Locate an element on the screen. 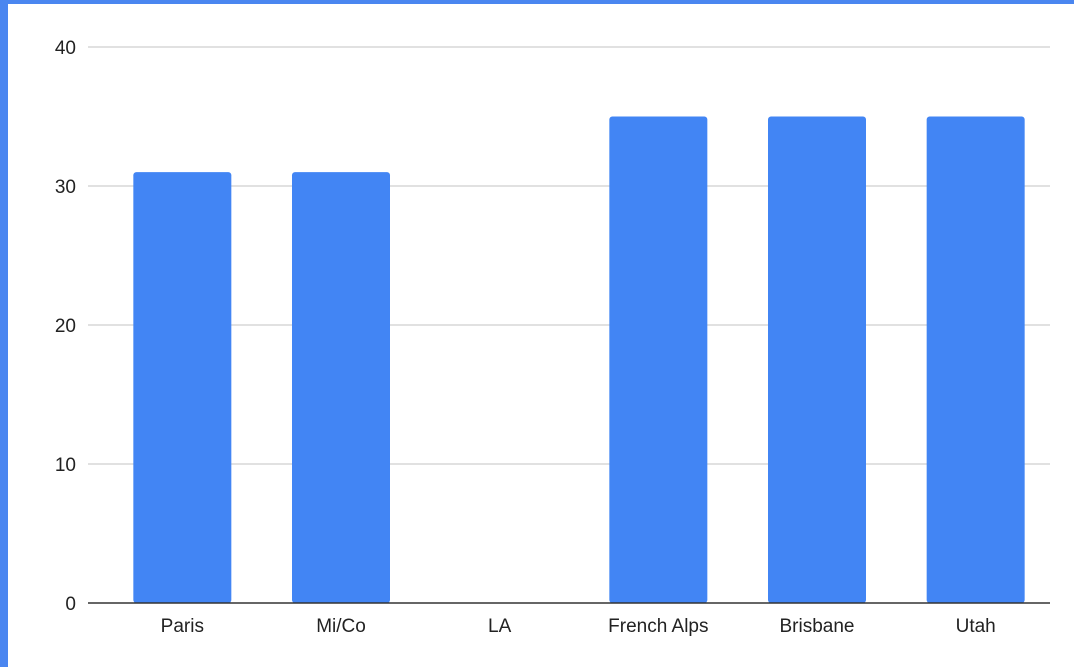 Image resolution: width=1074 pixels, height=667 pixels. x-tick-label: Utah is located at coordinates (976, 626).